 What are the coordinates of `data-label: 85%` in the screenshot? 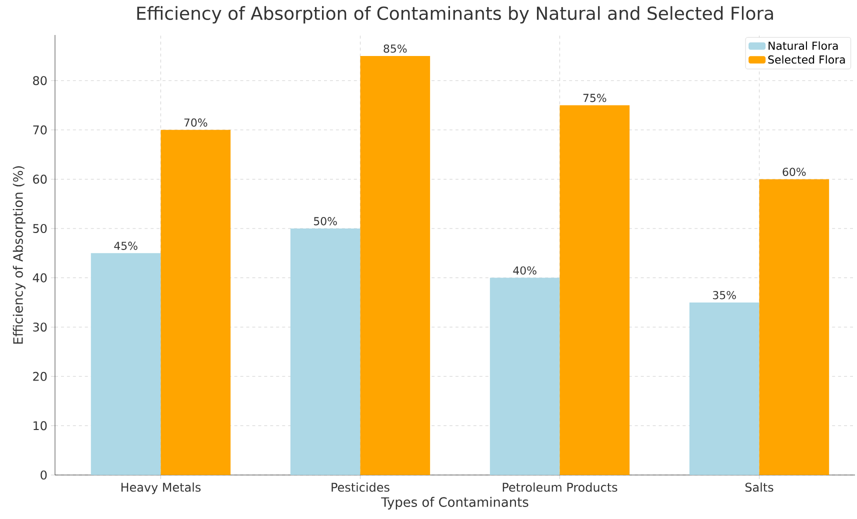 It's located at (395, 48).